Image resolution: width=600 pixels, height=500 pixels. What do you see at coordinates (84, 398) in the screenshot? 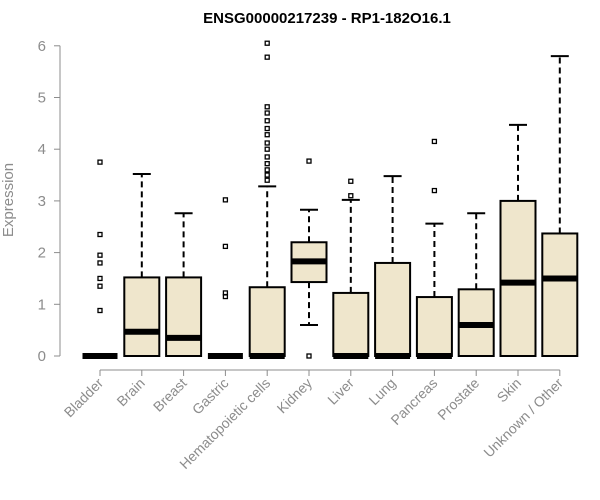
I see `x-tick-label: Bladder` at bounding box center [84, 398].